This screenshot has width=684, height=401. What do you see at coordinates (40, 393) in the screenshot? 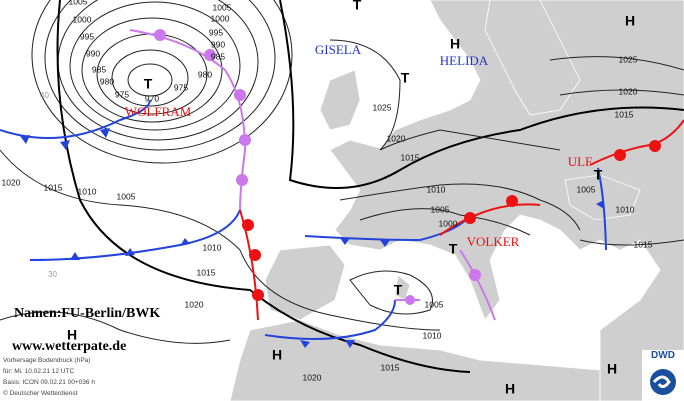
I see `map-label: © Deutscher Wetterdienst` at bounding box center [40, 393].